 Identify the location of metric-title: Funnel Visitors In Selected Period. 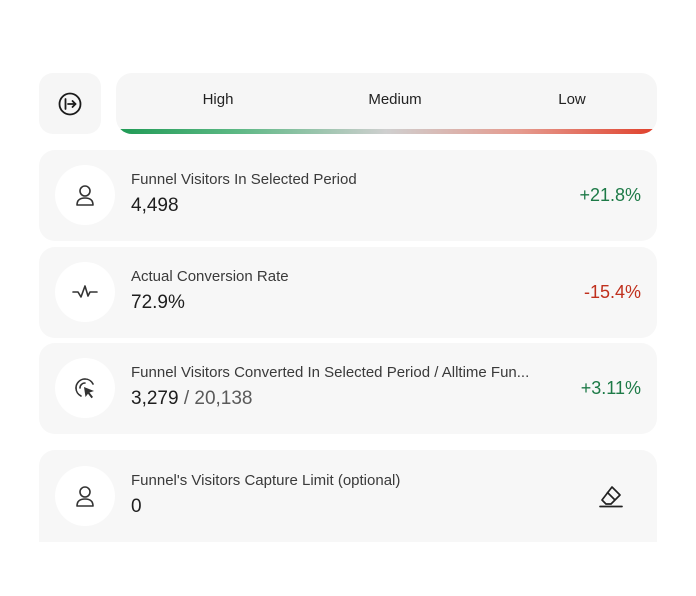
(244, 179).